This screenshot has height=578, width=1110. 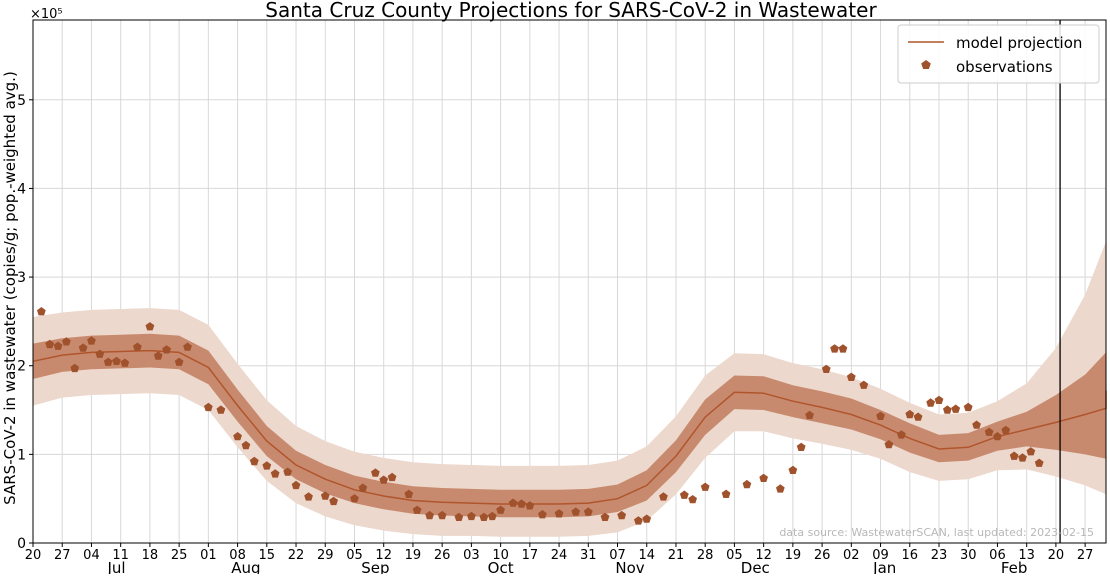 What do you see at coordinates (1026, 555) in the screenshot?
I see `x-tick-label: 13` at bounding box center [1026, 555].